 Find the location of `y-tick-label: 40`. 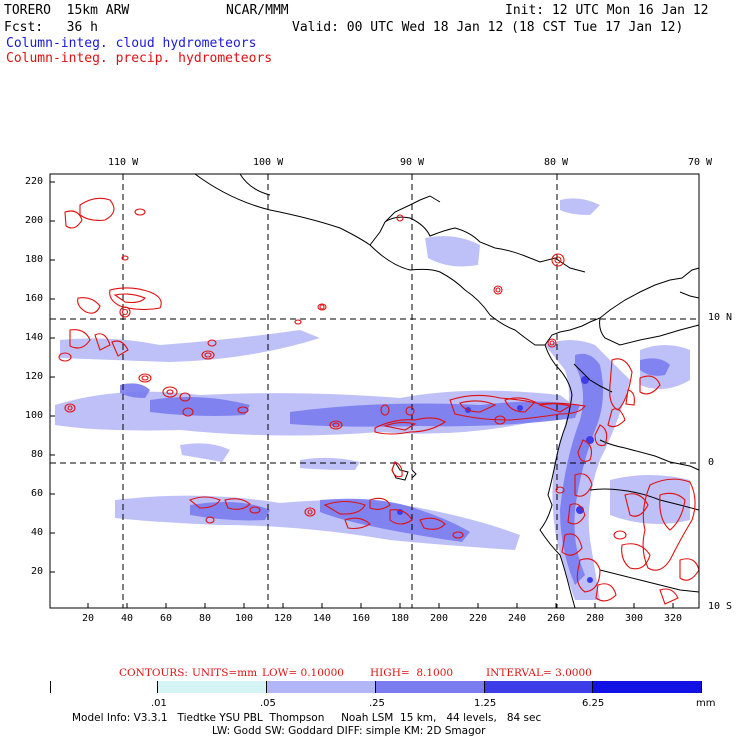

y-tick-label: 40 is located at coordinates (37, 532).